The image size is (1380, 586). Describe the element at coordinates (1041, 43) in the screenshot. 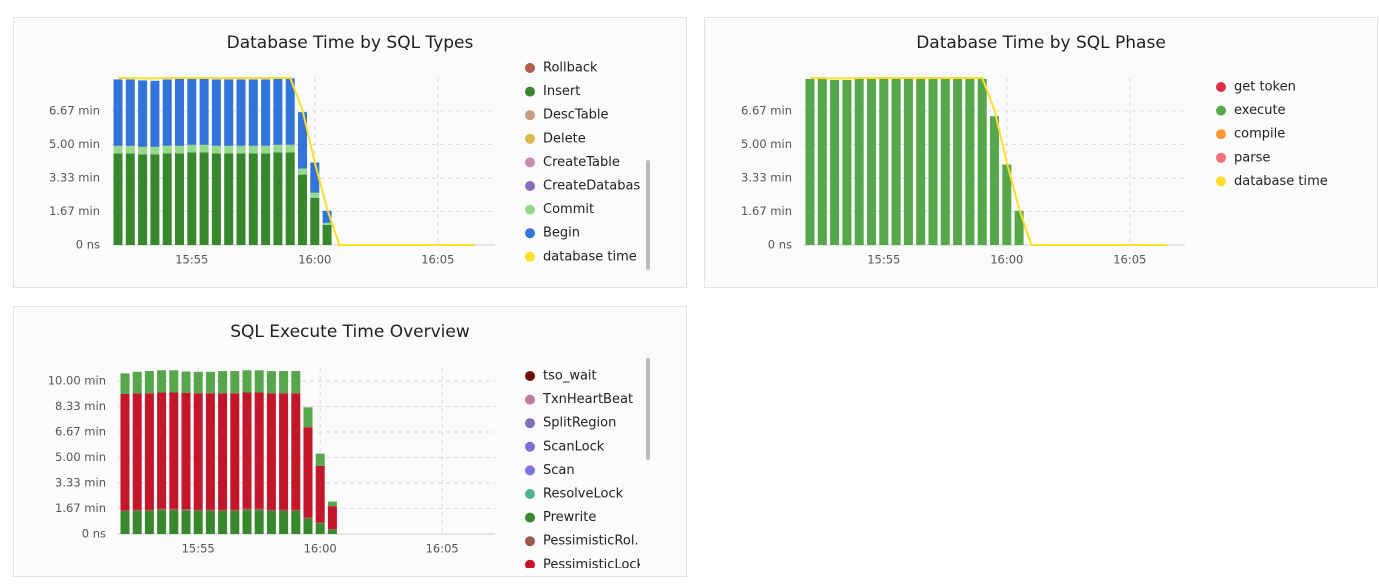

I see `chart-title: Database Time by SQL Phase` at that location.